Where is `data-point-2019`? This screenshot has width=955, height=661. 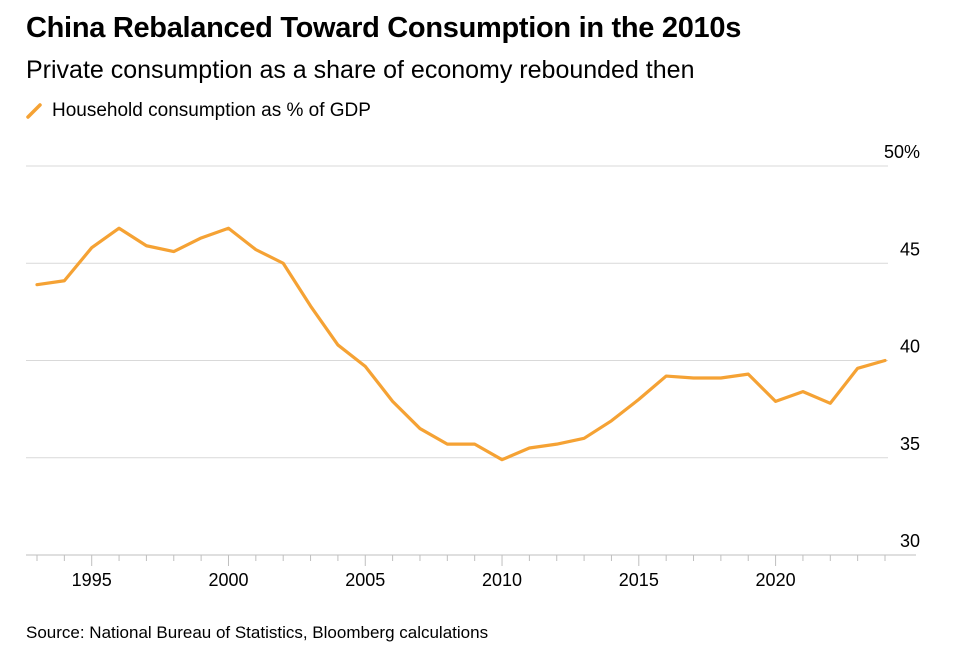
data-point-2019 is located at coordinates (748, 374).